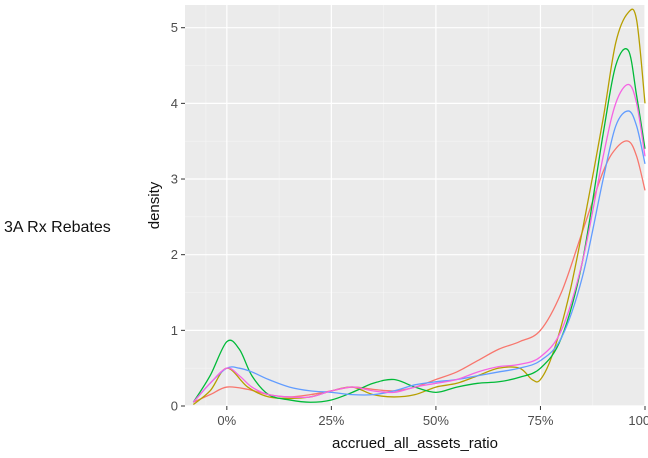  What do you see at coordinates (174, 27) in the screenshot?
I see `y-tick-label: 5` at bounding box center [174, 27].